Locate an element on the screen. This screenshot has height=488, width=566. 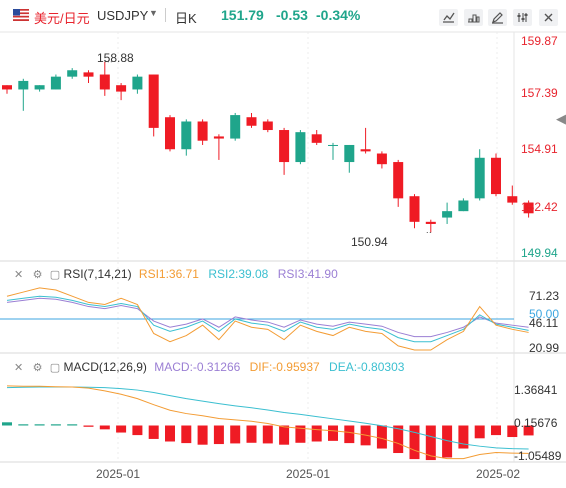
rsi-axis-label: 20.99 is located at coordinates (544, 348).